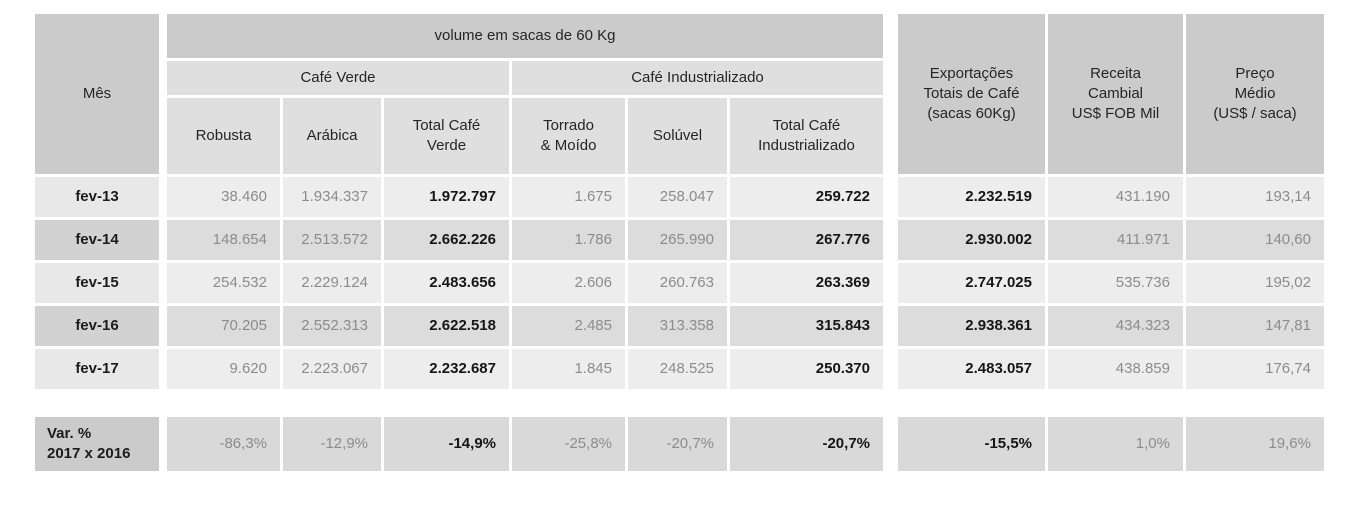 Image resolution: width=1359 pixels, height=532 pixels. What do you see at coordinates (332, 369) in the screenshot?
I see `cell-fev17-arabica: 2.223.067` at bounding box center [332, 369].